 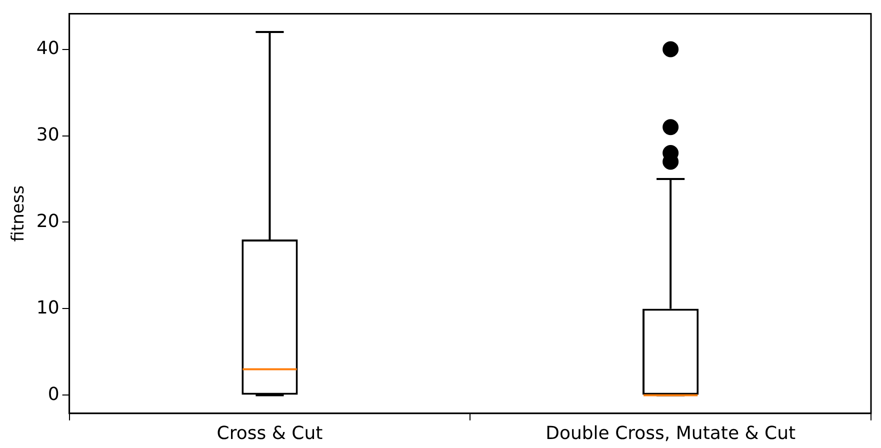 What do you see at coordinates (48, 135) in the screenshot?
I see `y-tick-label: 30` at bounding box center [48, 135].